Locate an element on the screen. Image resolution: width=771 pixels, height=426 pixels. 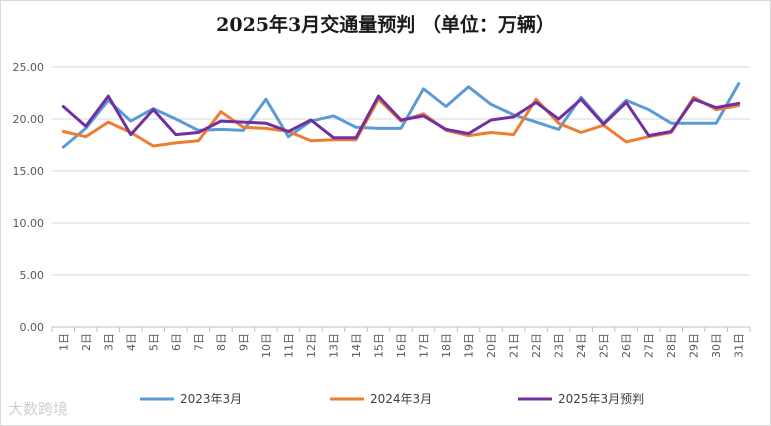
x-tick-label: 21日 is located at coordinates (514, 345).